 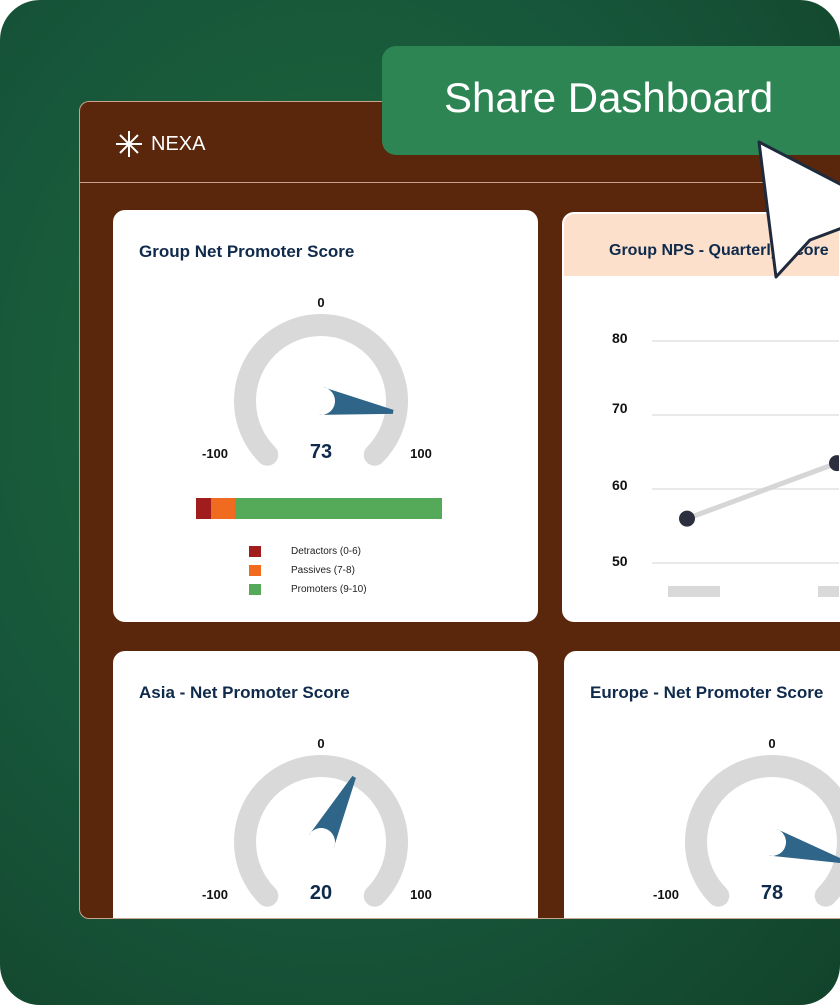 I want to click on y-tick: 60, so click(x=620, y=485).